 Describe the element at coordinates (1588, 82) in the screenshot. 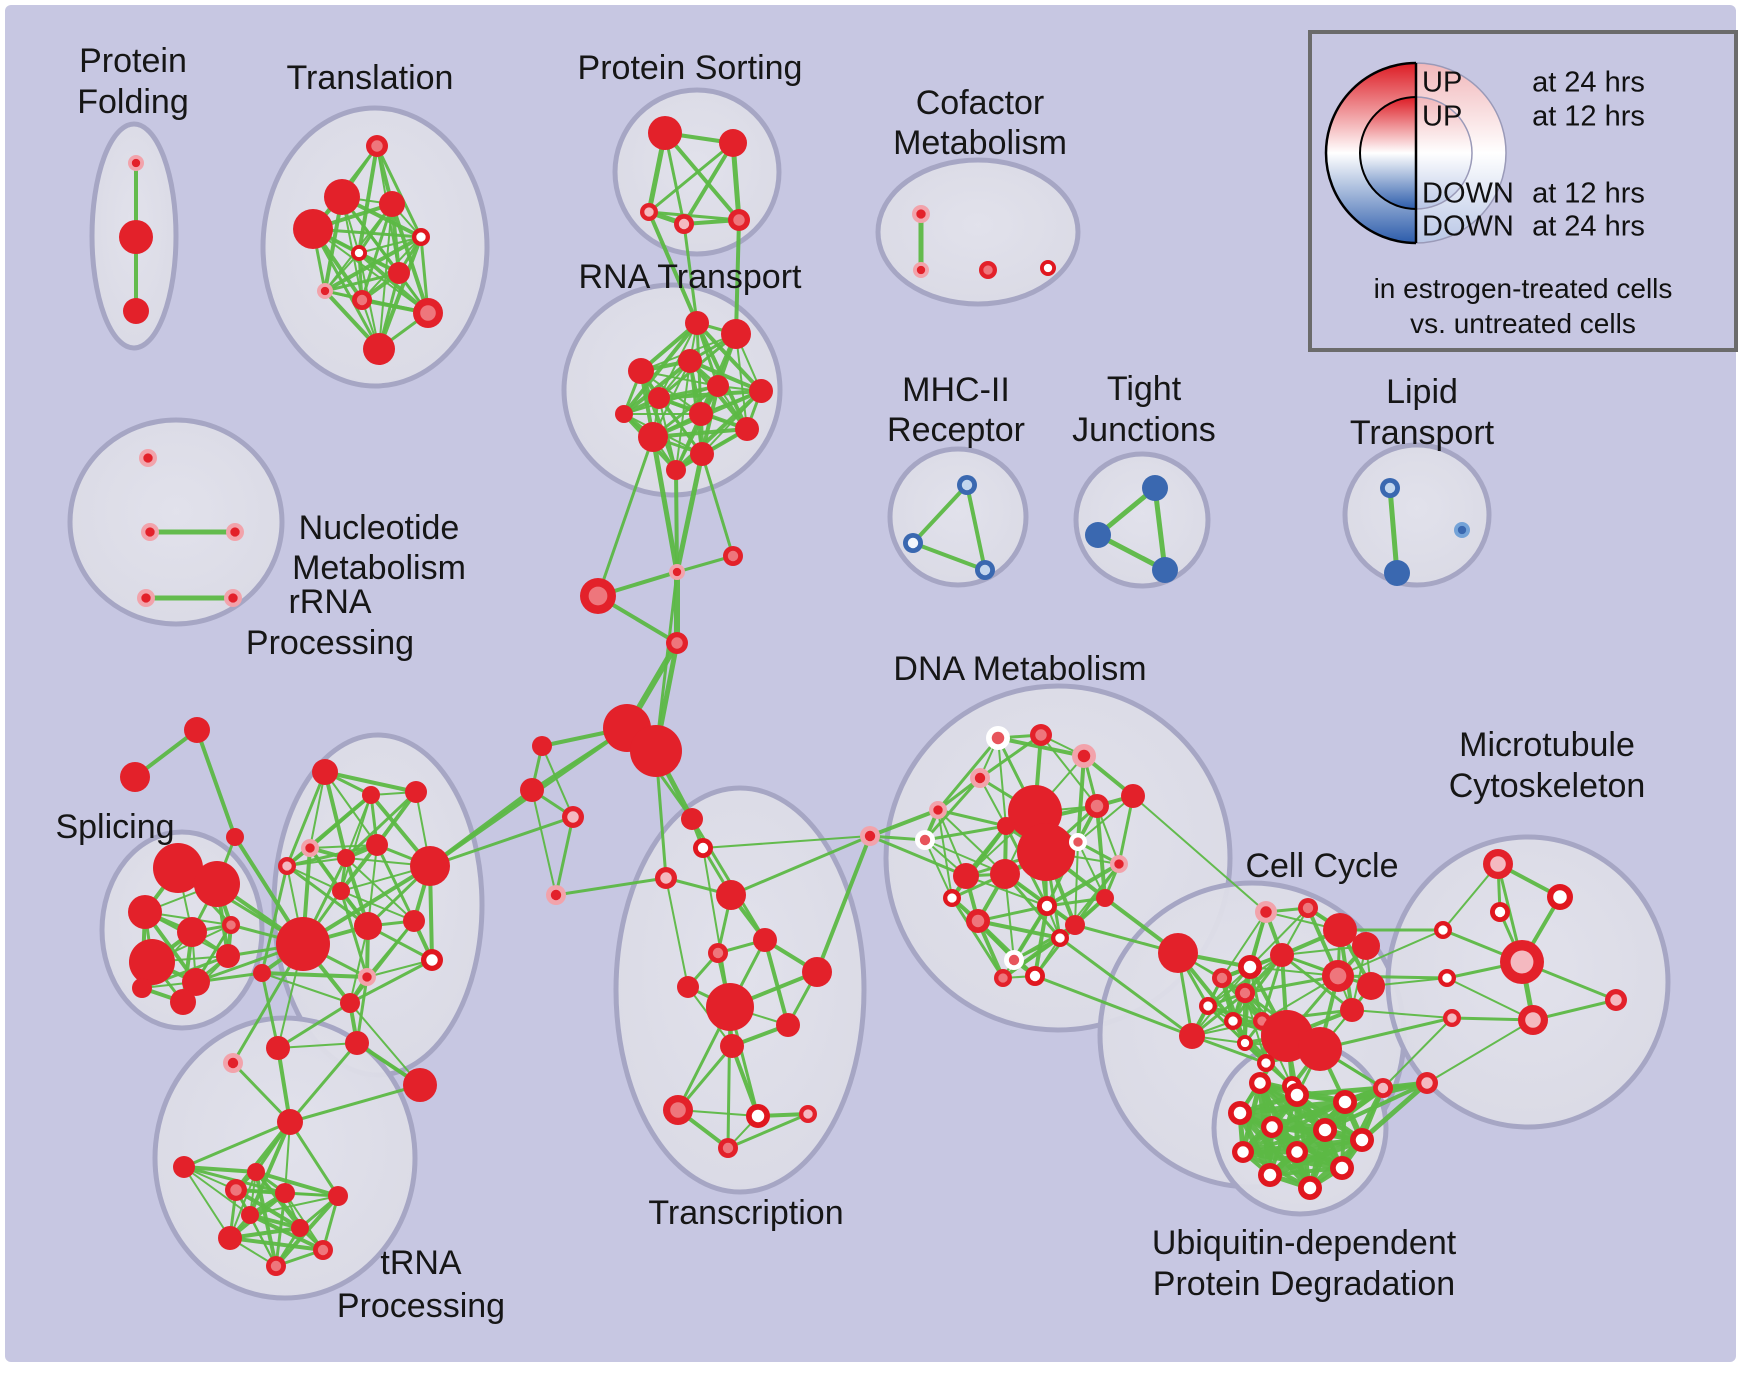

I see `legend-time-label: at 24 hrs` at that location.